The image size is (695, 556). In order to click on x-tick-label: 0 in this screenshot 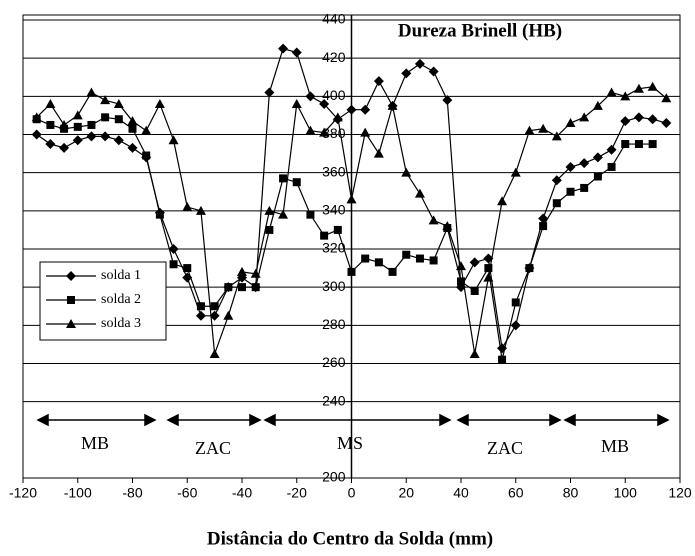, I will do `click(352, 493)`.